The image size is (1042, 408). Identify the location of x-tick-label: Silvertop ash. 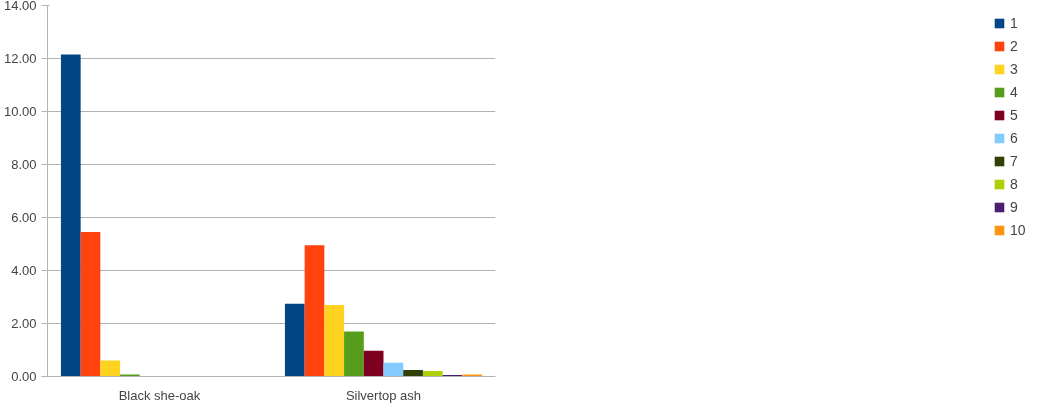
(383, 395).